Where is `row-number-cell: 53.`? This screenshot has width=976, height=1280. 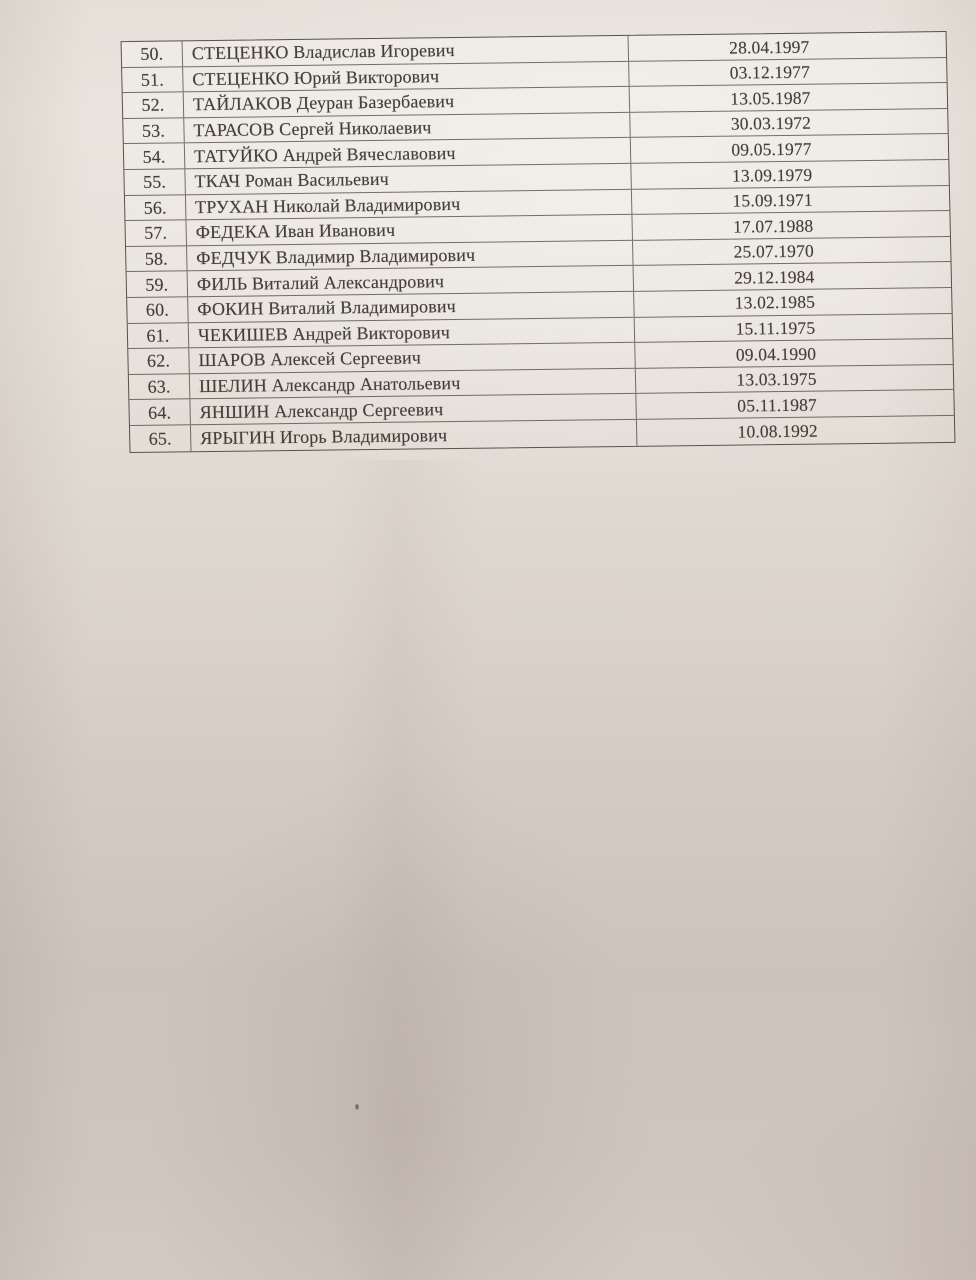 row-number-cell: 53. is located at coordinates (153, 130).